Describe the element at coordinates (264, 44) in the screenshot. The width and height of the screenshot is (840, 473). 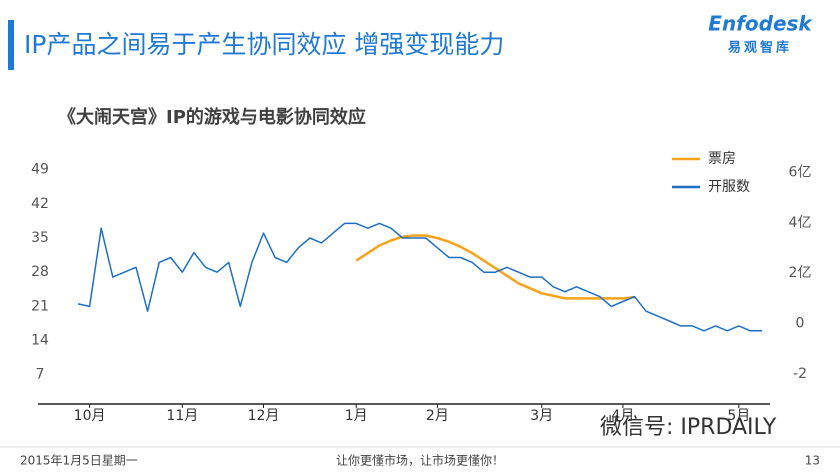
I see `slide-title: IP产品之间易于产生协同效应 增强变现能力` at that location.